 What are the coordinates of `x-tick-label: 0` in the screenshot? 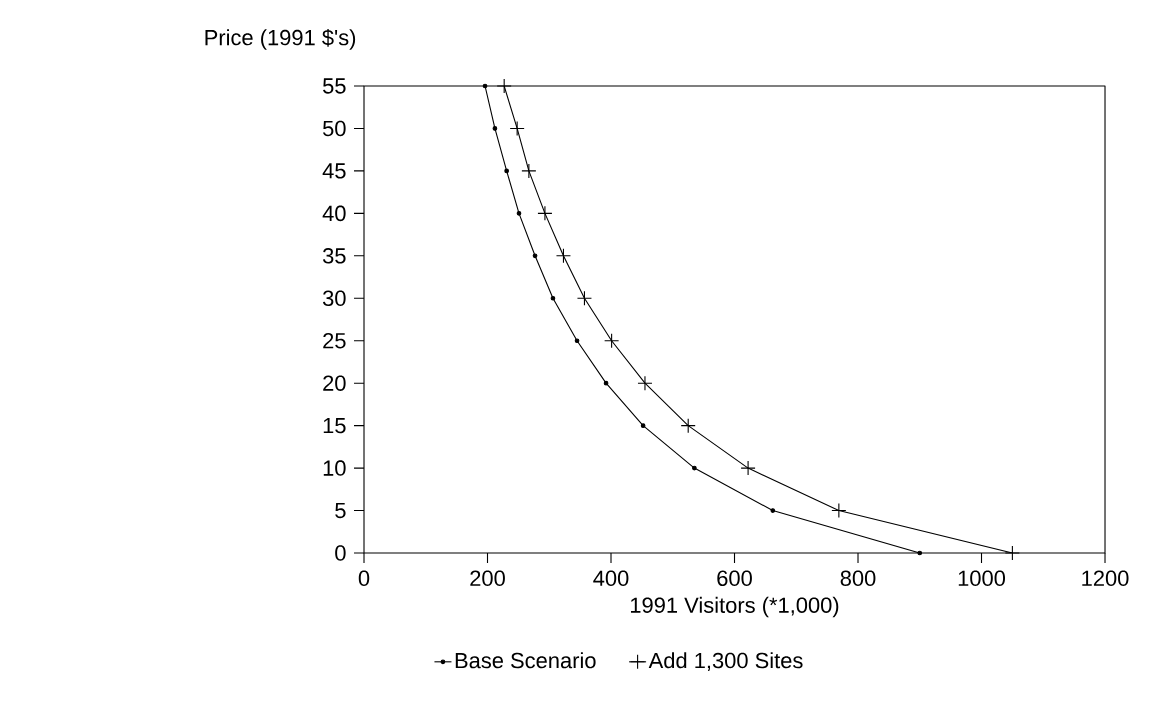 It's located at (364, 578).